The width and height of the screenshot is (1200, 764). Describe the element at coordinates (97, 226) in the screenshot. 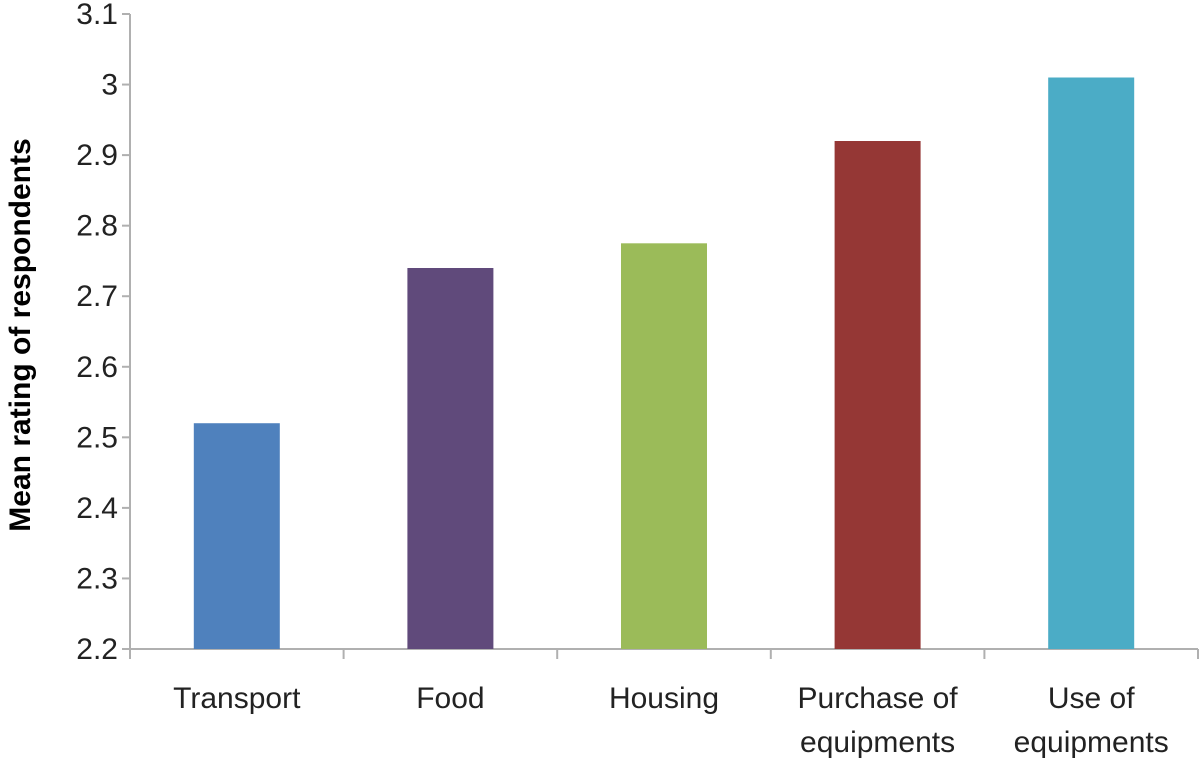

I see `y-tick-label: 2.8` at that location.